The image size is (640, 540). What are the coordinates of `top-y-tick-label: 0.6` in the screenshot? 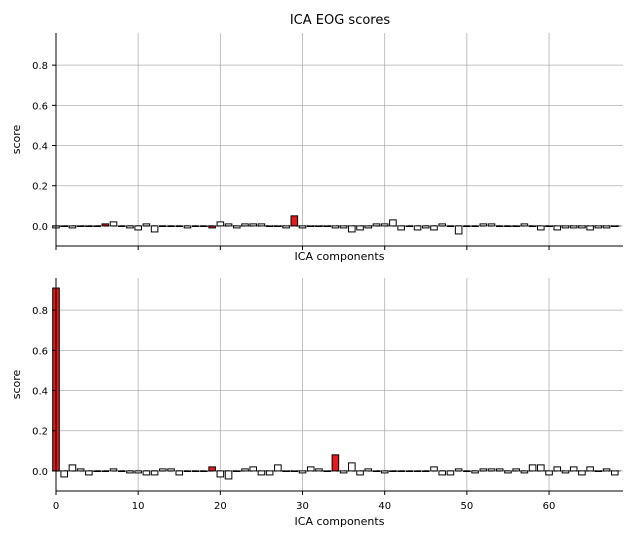 It's located at (40, 106).